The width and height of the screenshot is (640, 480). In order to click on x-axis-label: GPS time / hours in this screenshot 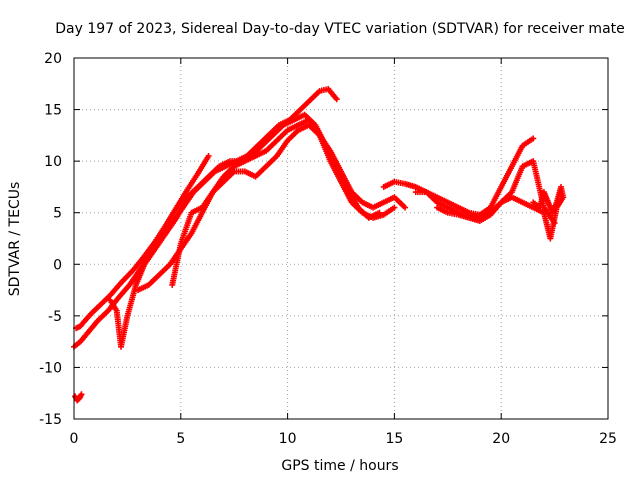, I will do `click(339, 466)`.